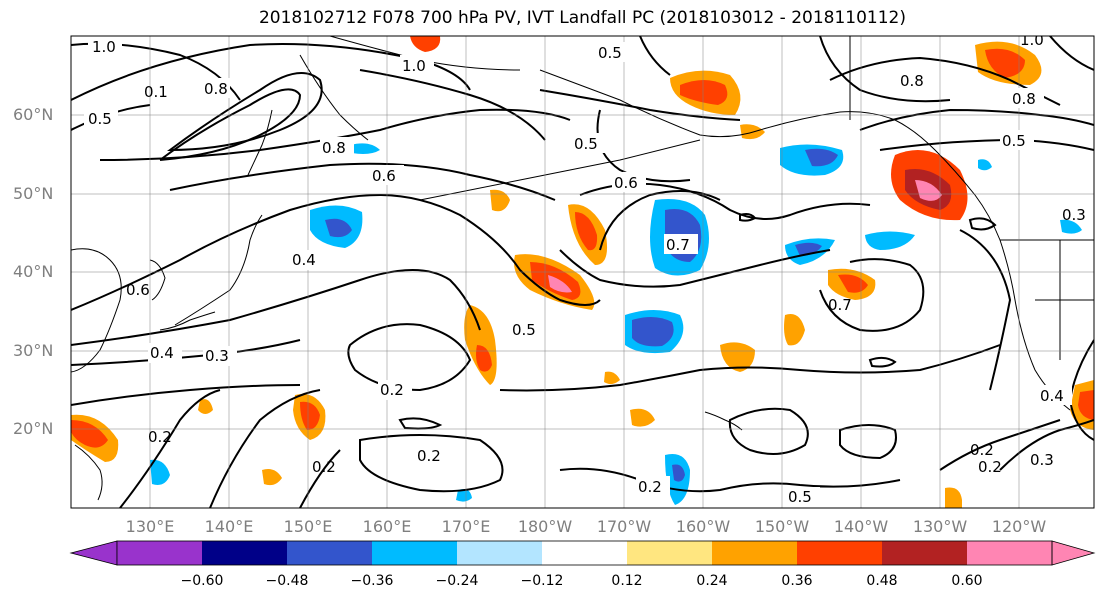 This screenshot has height=601, width=1105. What do you see at coordinates (782, 526) in the screenshot?
I see `lon-label: 150°W` at bounding box center [782, 526].